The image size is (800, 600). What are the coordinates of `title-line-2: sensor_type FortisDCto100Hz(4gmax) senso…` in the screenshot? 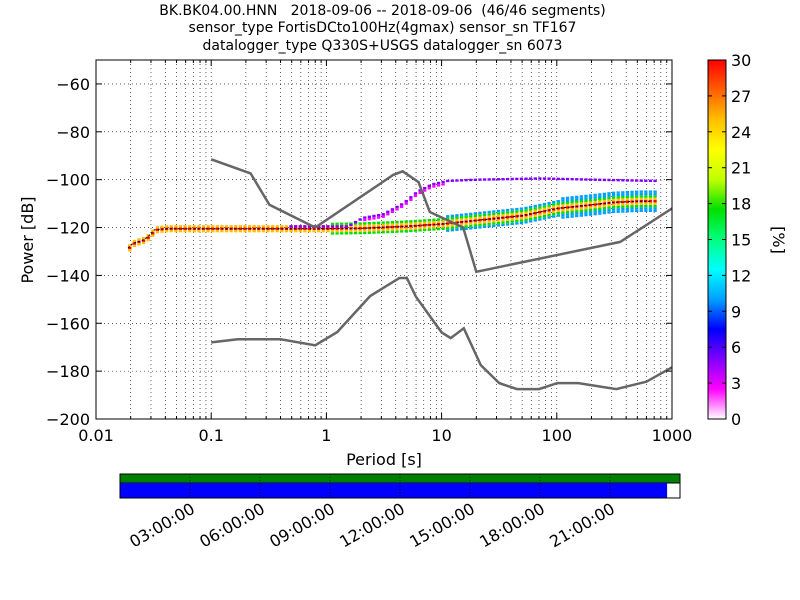 It's located at (382, 28).